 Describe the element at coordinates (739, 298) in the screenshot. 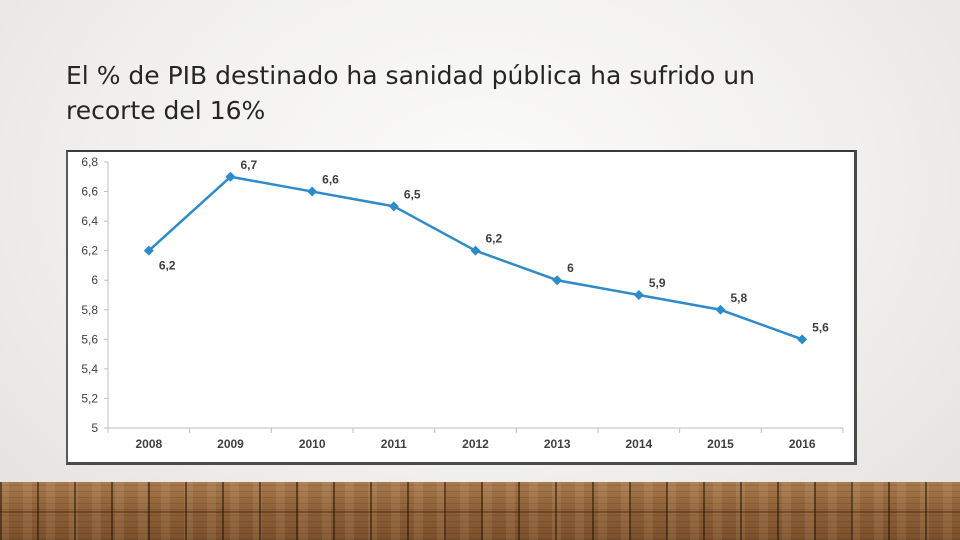

I see `data-label: 5,8` at that location.